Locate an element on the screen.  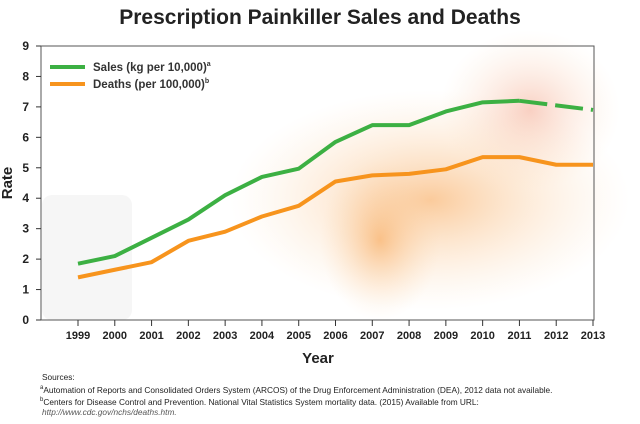
x-tick-label: 2013 is located at coordinates (593, 336).